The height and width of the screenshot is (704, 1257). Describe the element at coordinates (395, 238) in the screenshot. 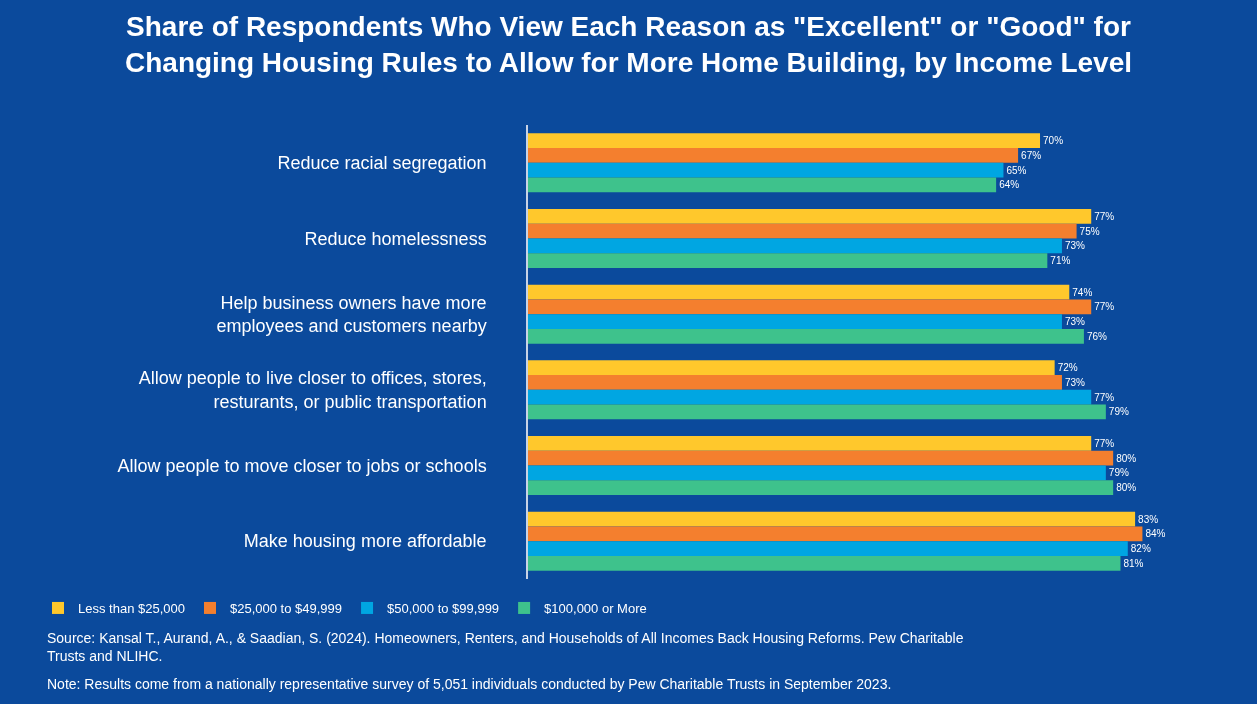

I see `y-tick-label: Reduce homelessness` at that location.